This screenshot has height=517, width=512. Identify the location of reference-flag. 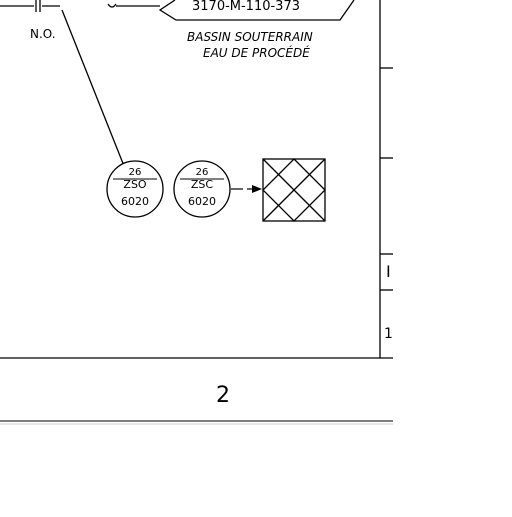
(256, 10).